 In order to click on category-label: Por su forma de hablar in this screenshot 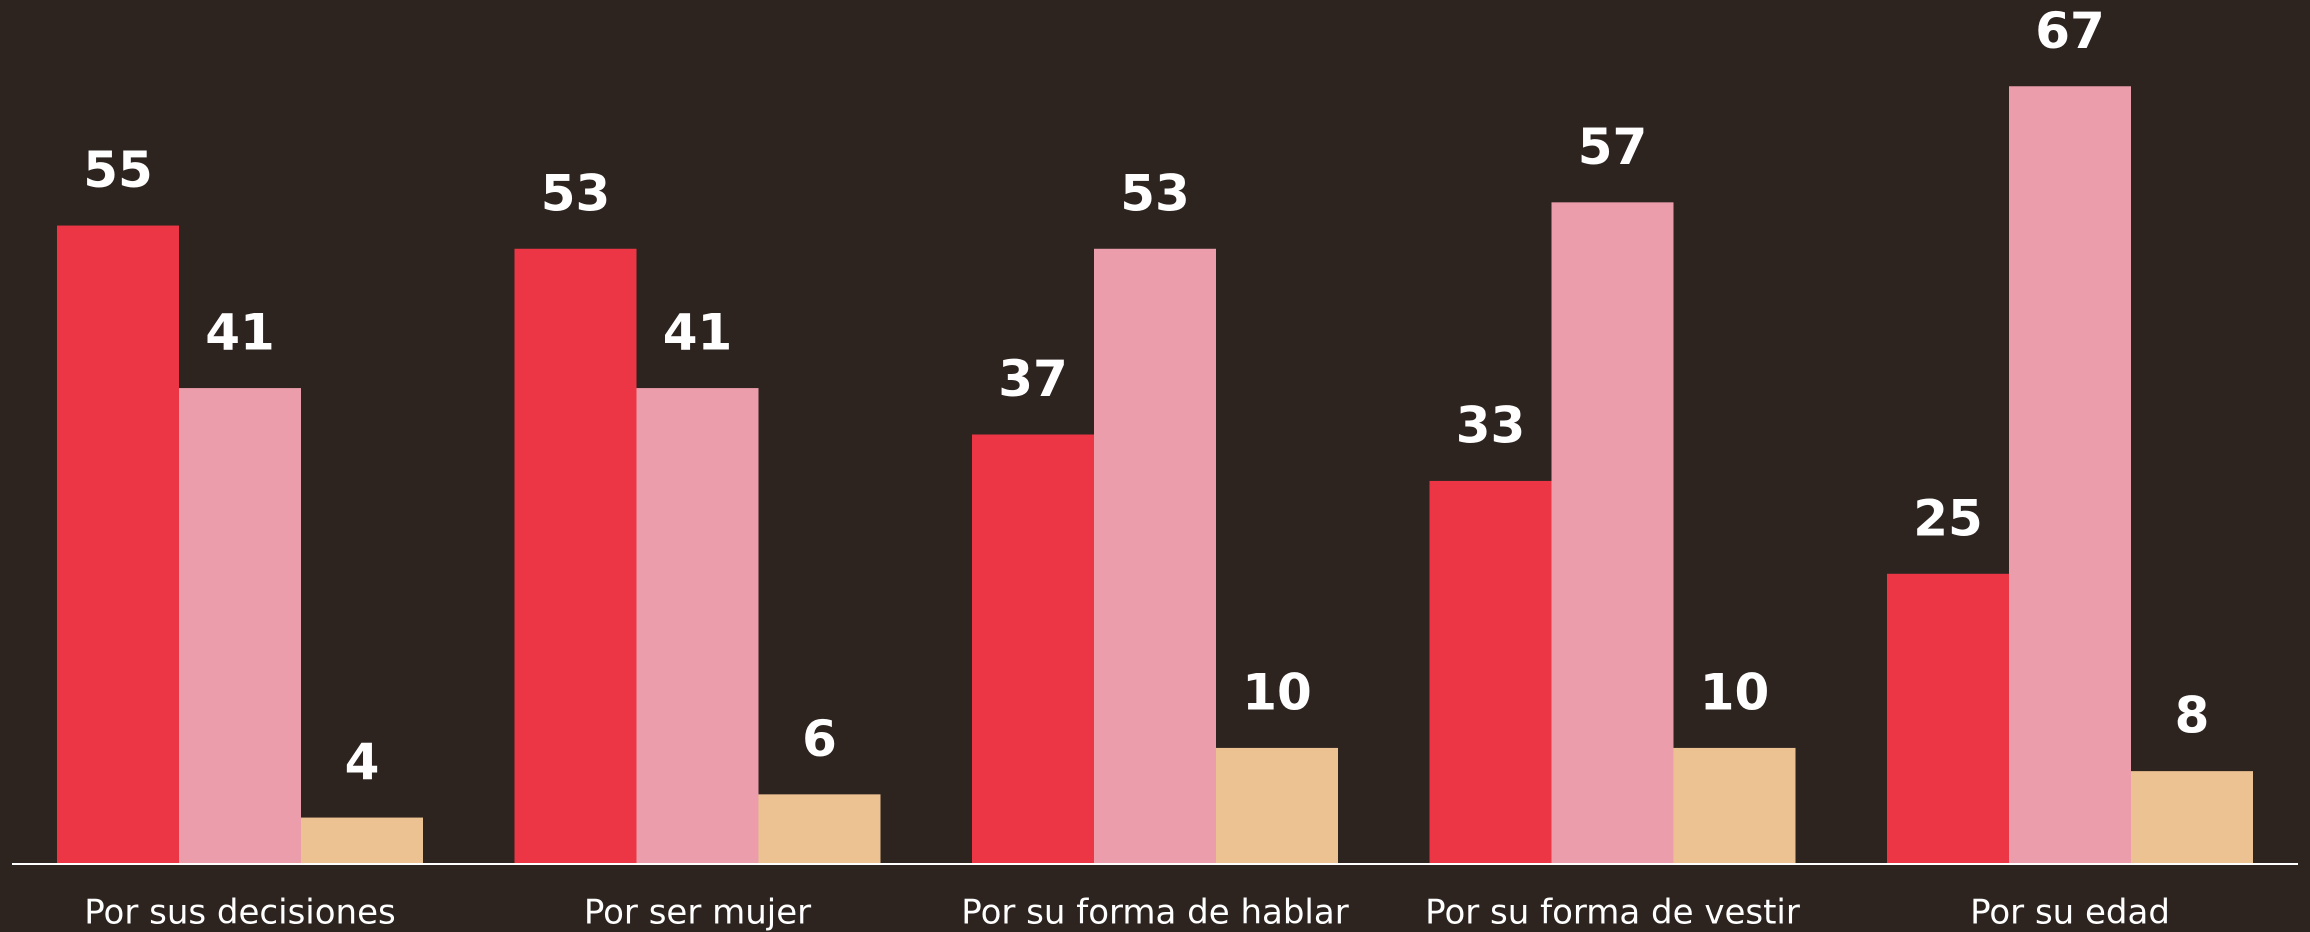, I will do `click(1154, 912)`.